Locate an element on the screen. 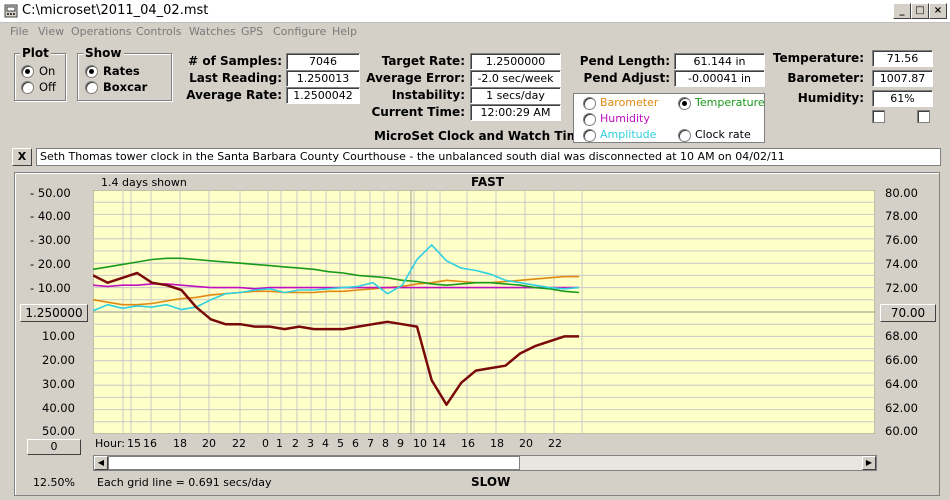 The height and width of the screenshot is (500, 950). target-rate-label: Target Rate: is located at coordinates (423, 61).